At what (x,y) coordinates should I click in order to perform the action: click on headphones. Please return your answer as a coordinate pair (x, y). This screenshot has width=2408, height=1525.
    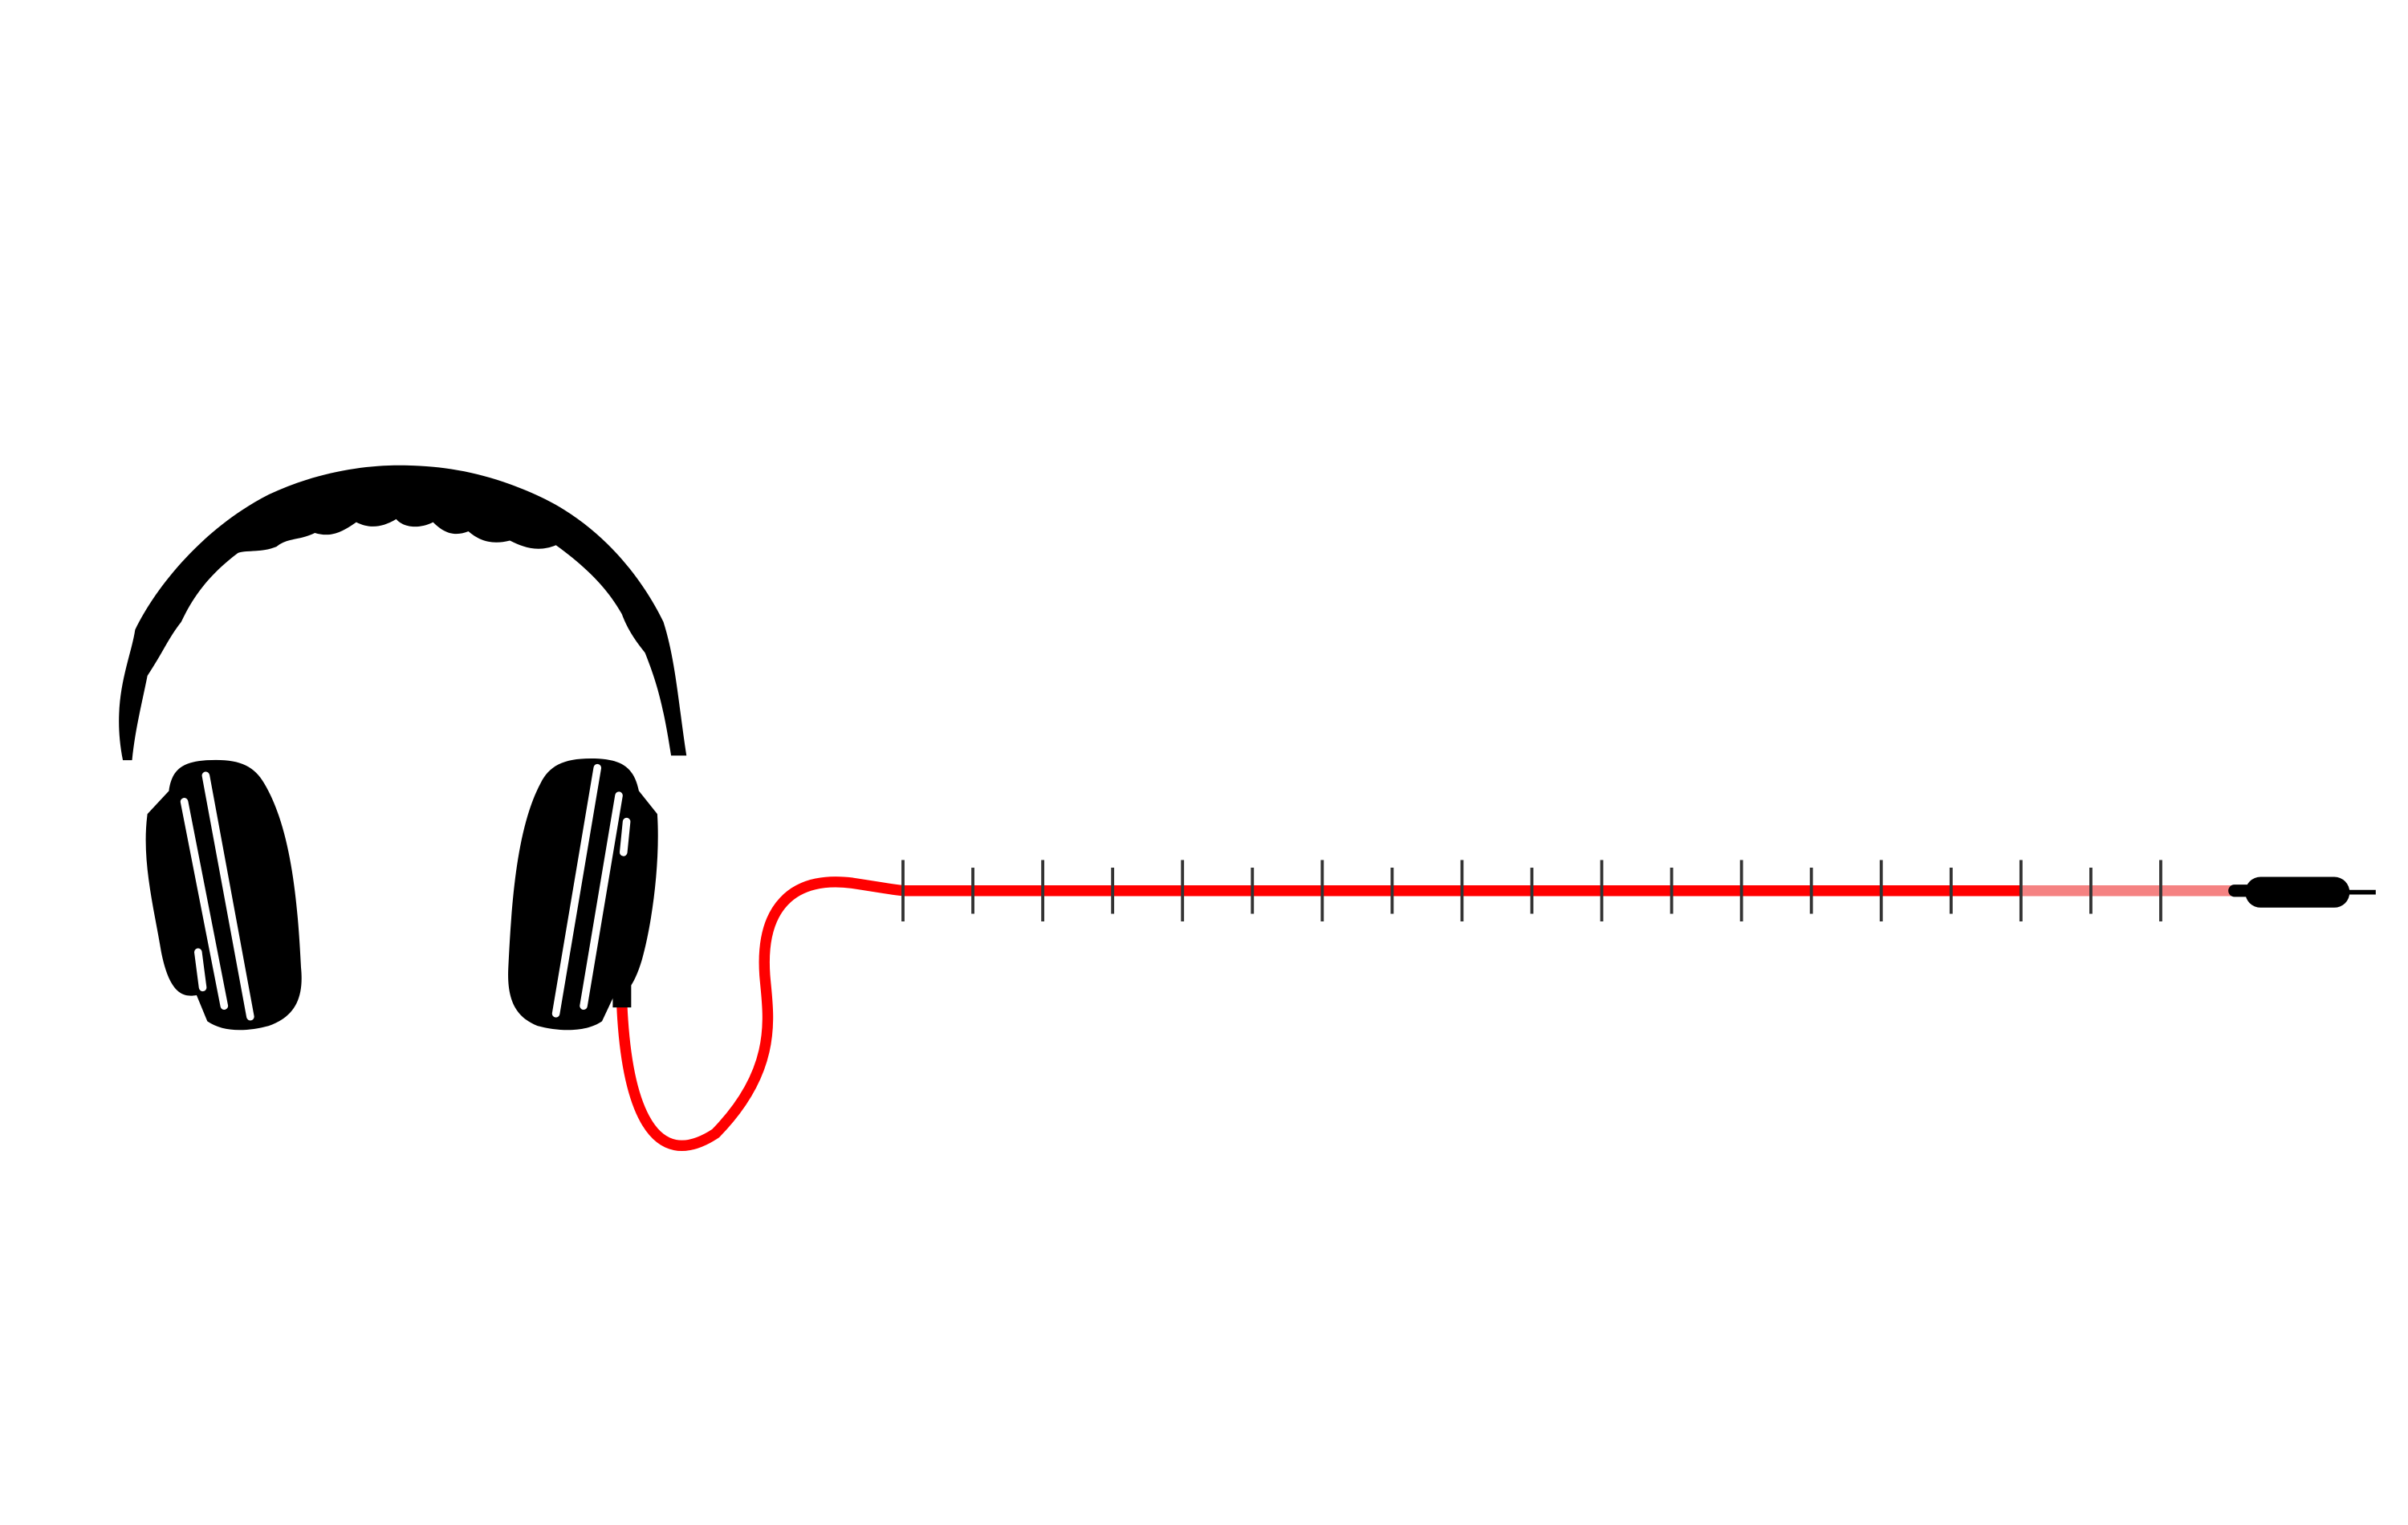
    Looking at the image, I should click on (403, 748).